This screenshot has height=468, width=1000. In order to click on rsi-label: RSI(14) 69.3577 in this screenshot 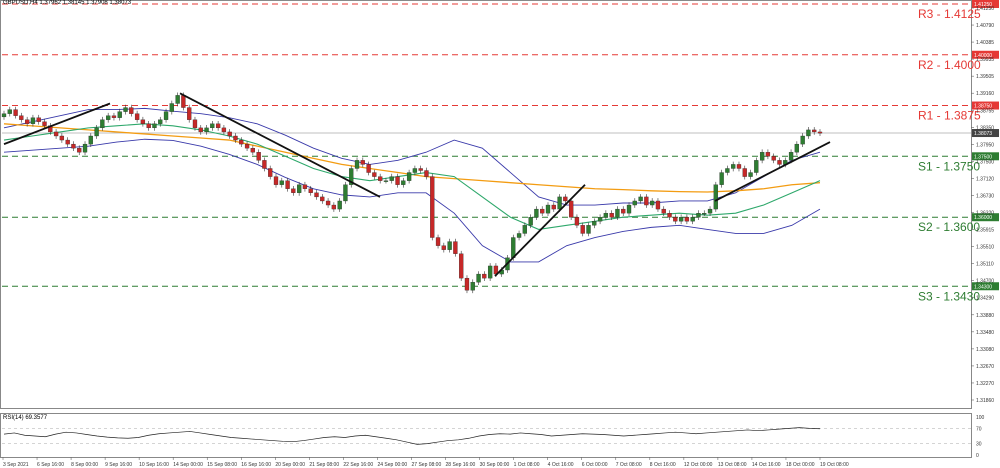, I will do `click(25, 418)`.